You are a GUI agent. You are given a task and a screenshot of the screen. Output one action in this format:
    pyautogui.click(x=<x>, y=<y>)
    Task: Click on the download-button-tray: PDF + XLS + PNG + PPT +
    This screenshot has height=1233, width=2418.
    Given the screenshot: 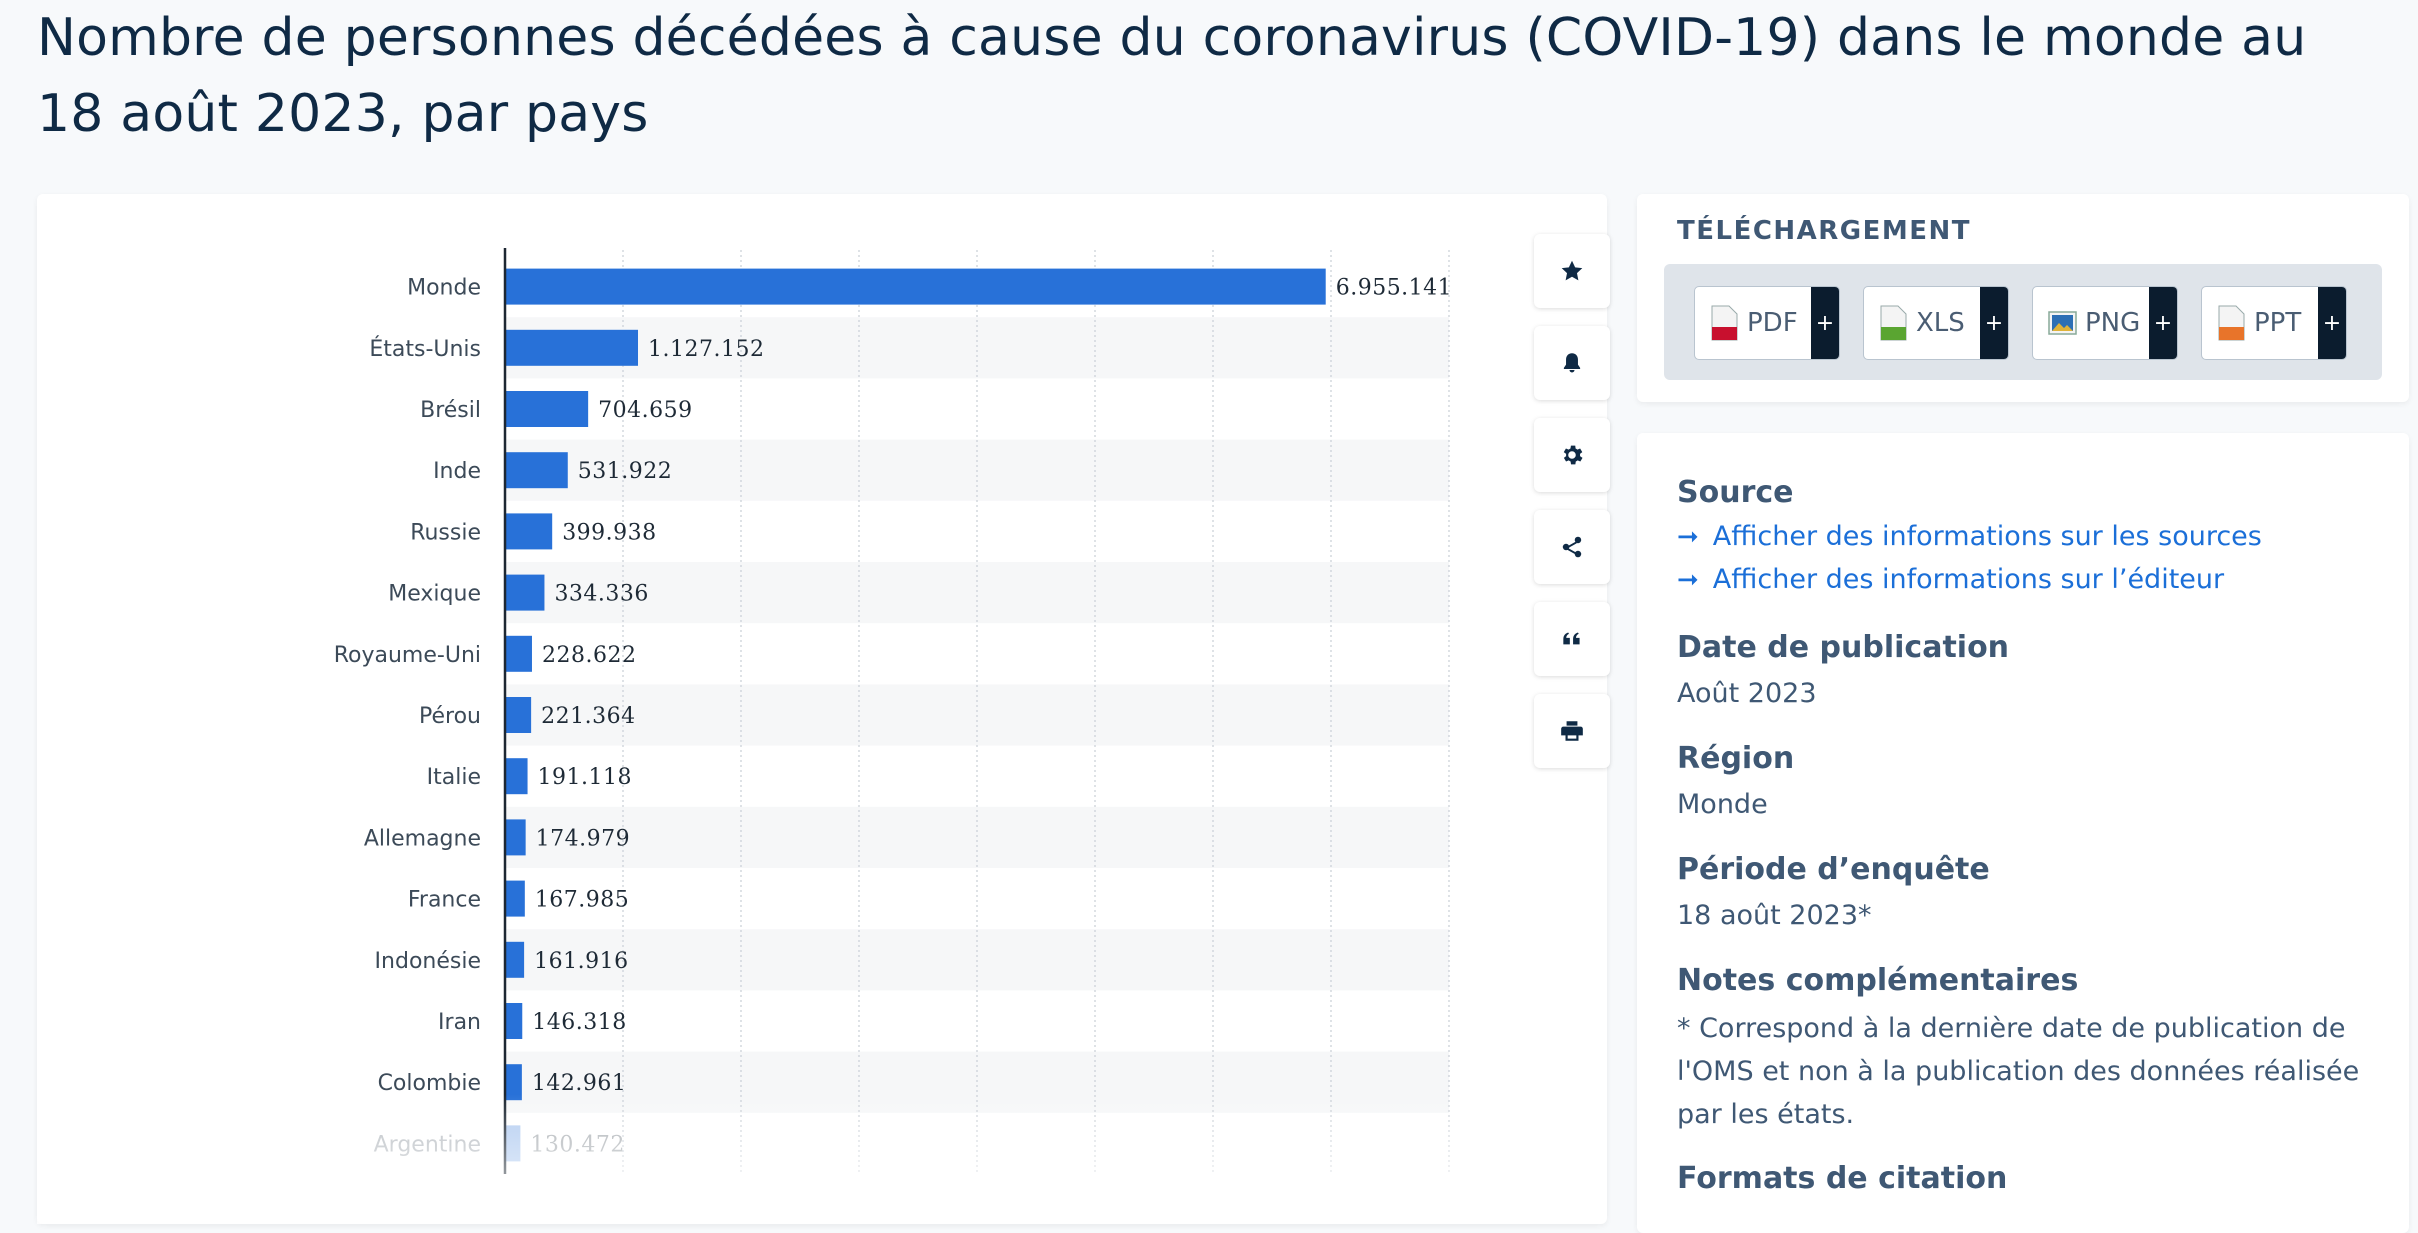 What is the action you would take?
    pyautogui.click(x=2023, y=322)
    